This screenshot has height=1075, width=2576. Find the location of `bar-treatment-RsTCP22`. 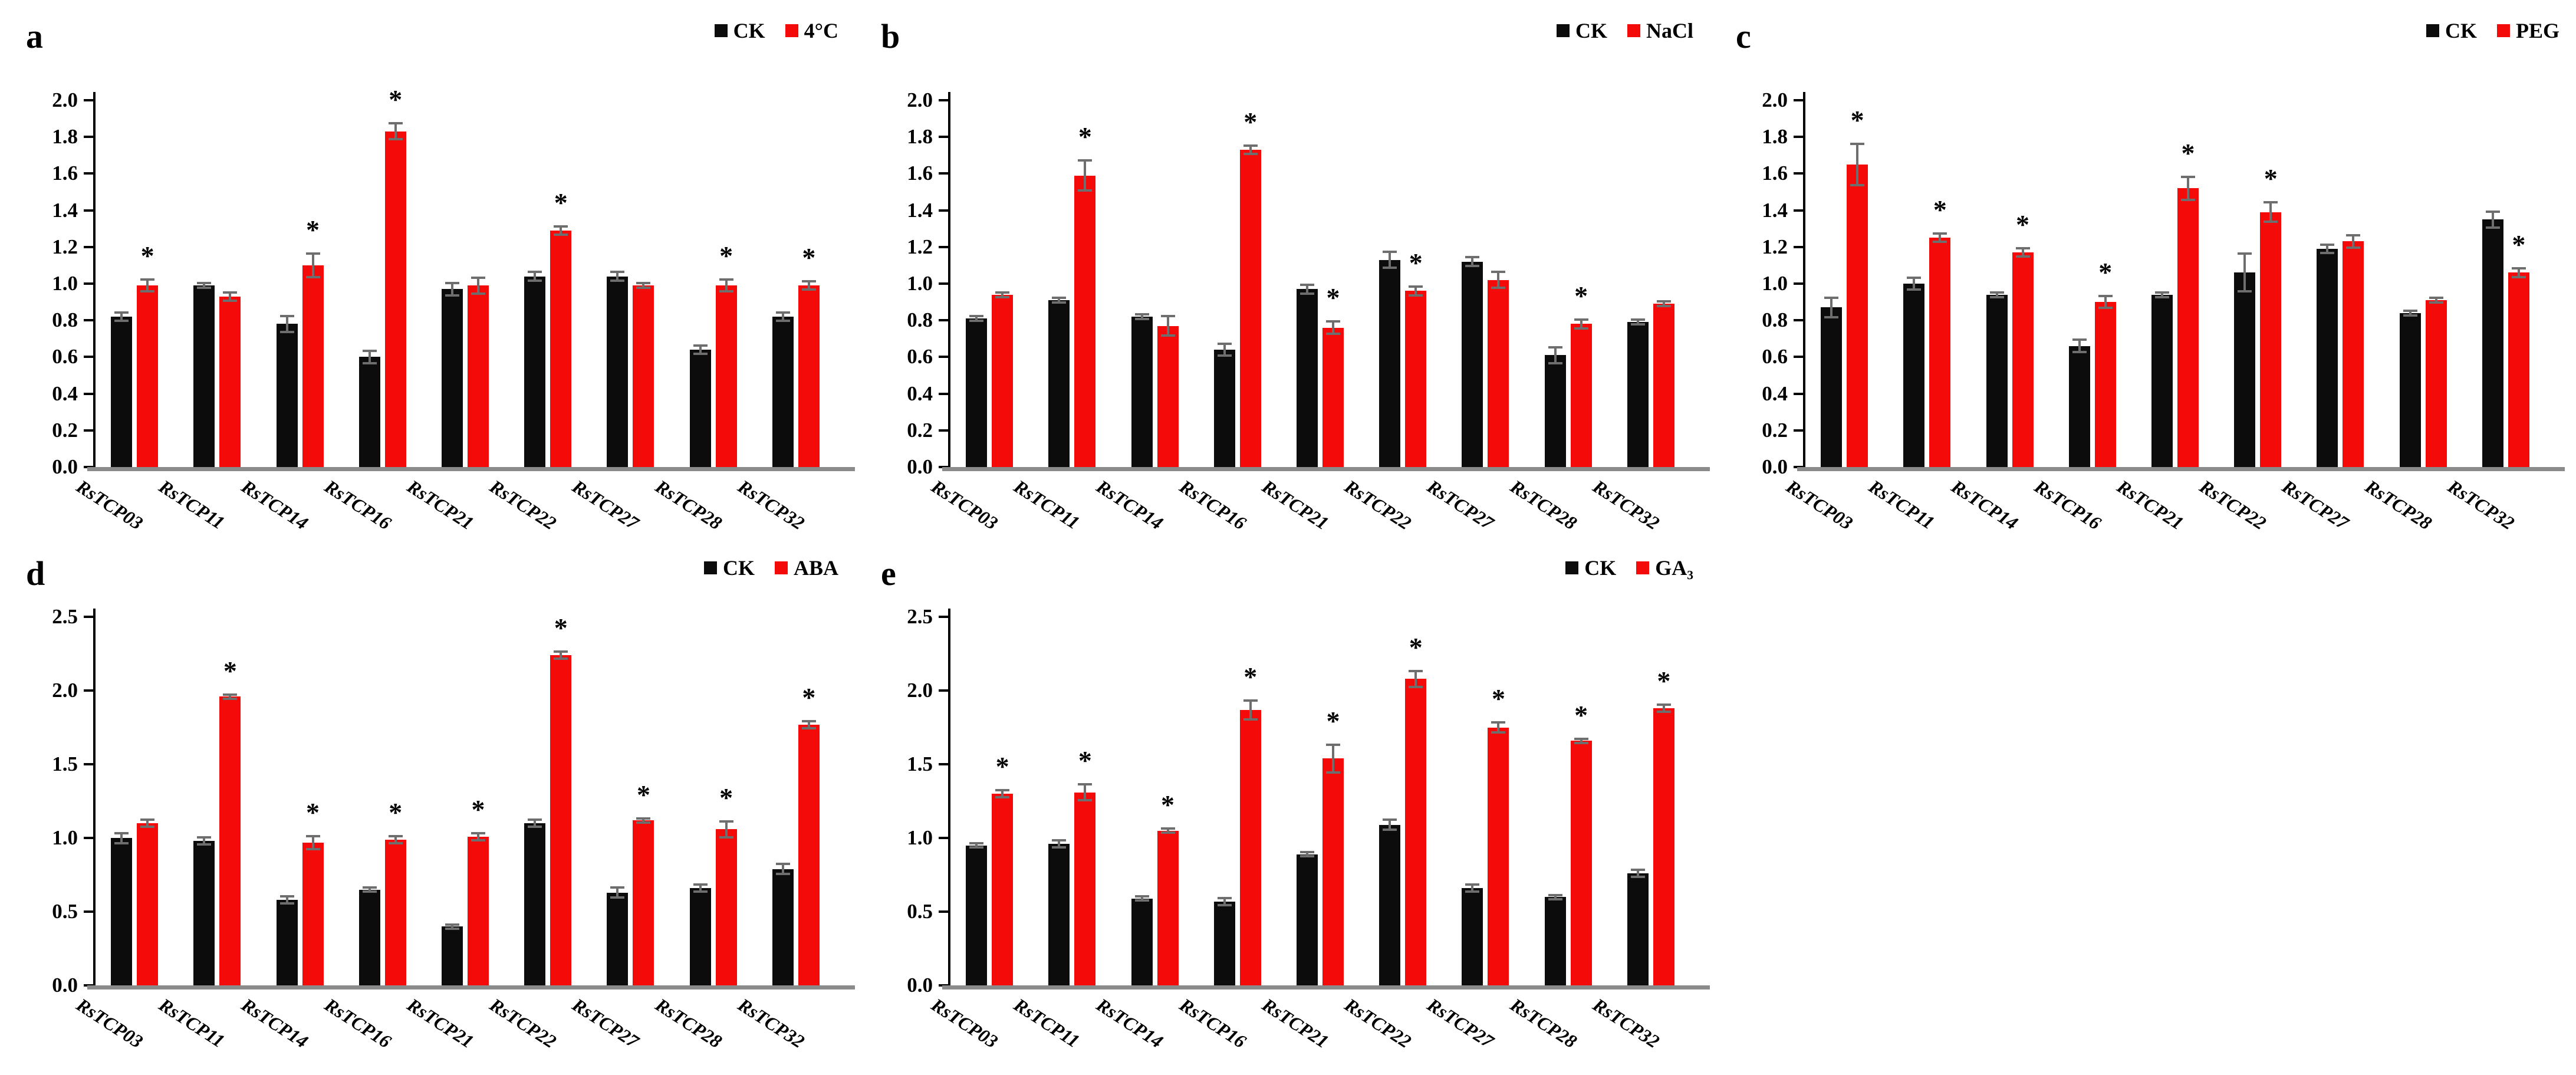

bar-treatment-RsTCP22 is located at coordinates (1416, 379).